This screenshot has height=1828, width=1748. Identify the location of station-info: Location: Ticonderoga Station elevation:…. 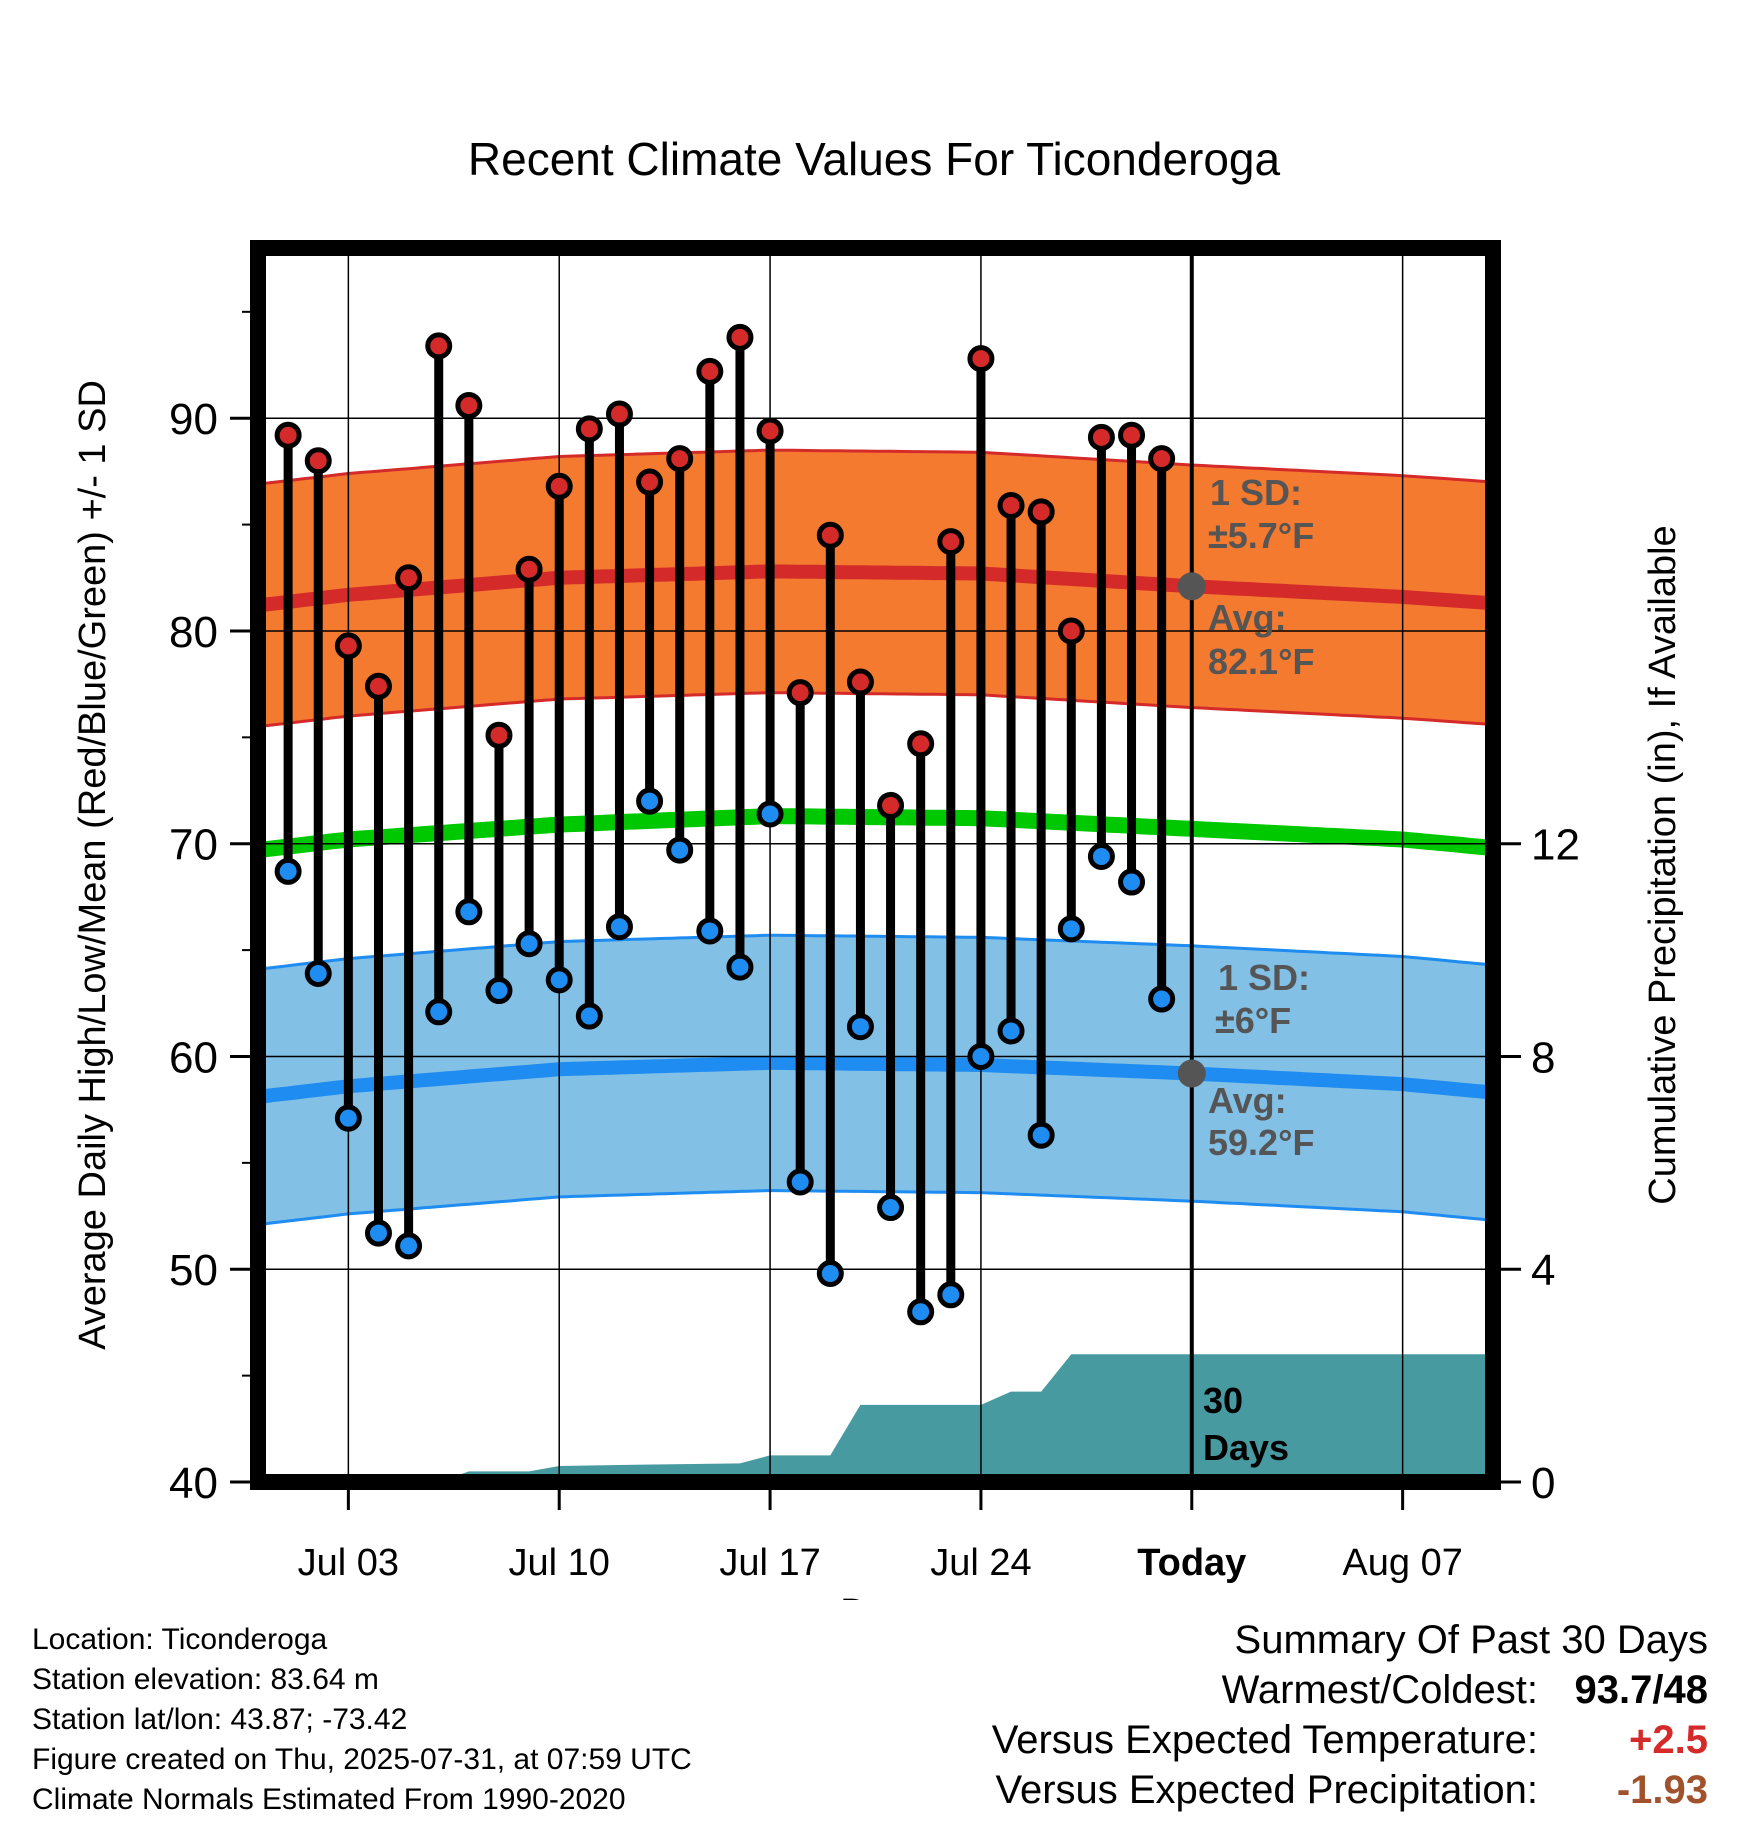
(362, 1720).